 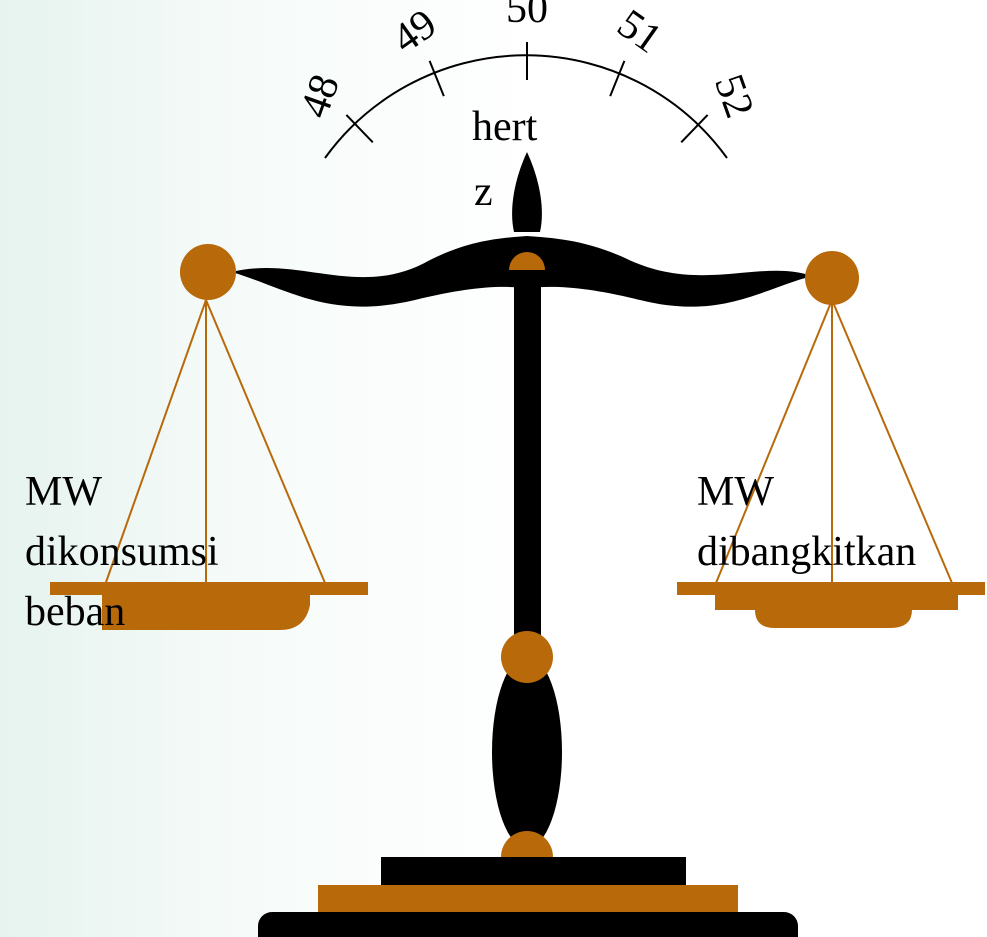 What do you see at coordinates (533, 871) in the screenshot?
I see `base-top` at bounding box center [533, 871].